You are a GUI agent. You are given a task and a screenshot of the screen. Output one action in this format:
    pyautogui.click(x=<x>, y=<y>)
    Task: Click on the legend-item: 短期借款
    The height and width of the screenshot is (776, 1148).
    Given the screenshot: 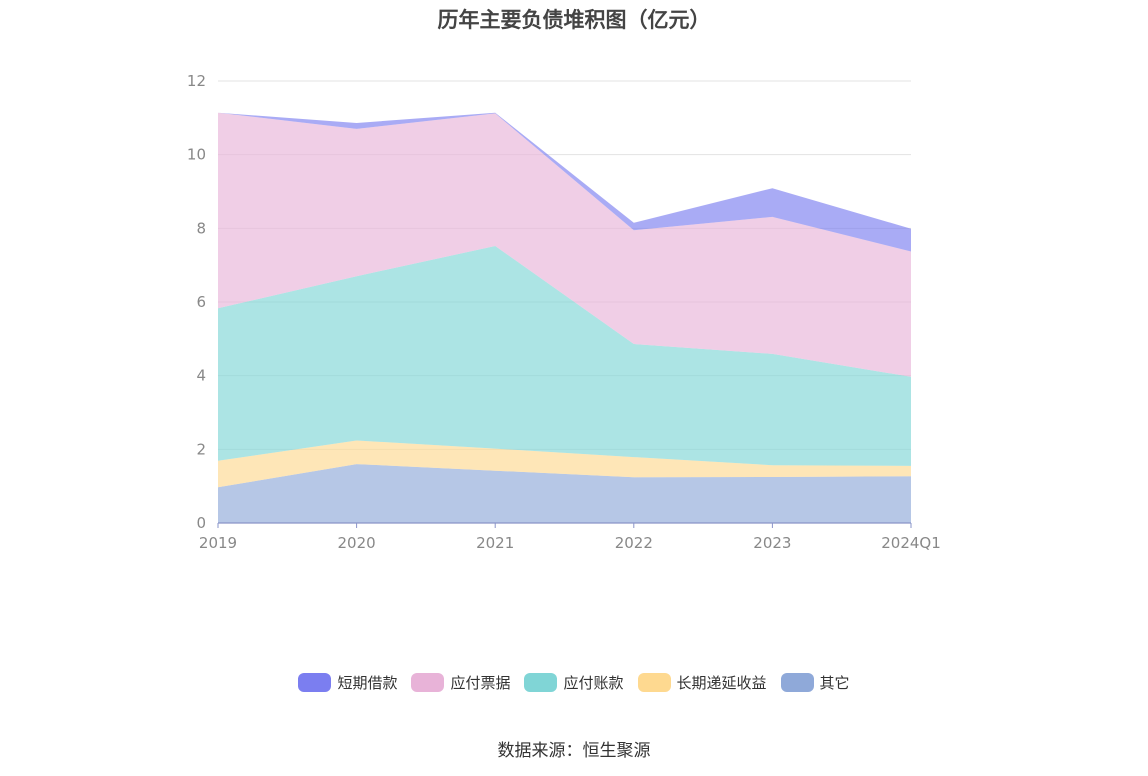 What is the action you would take?
    pyautogui.click(x=347, y=682)
    